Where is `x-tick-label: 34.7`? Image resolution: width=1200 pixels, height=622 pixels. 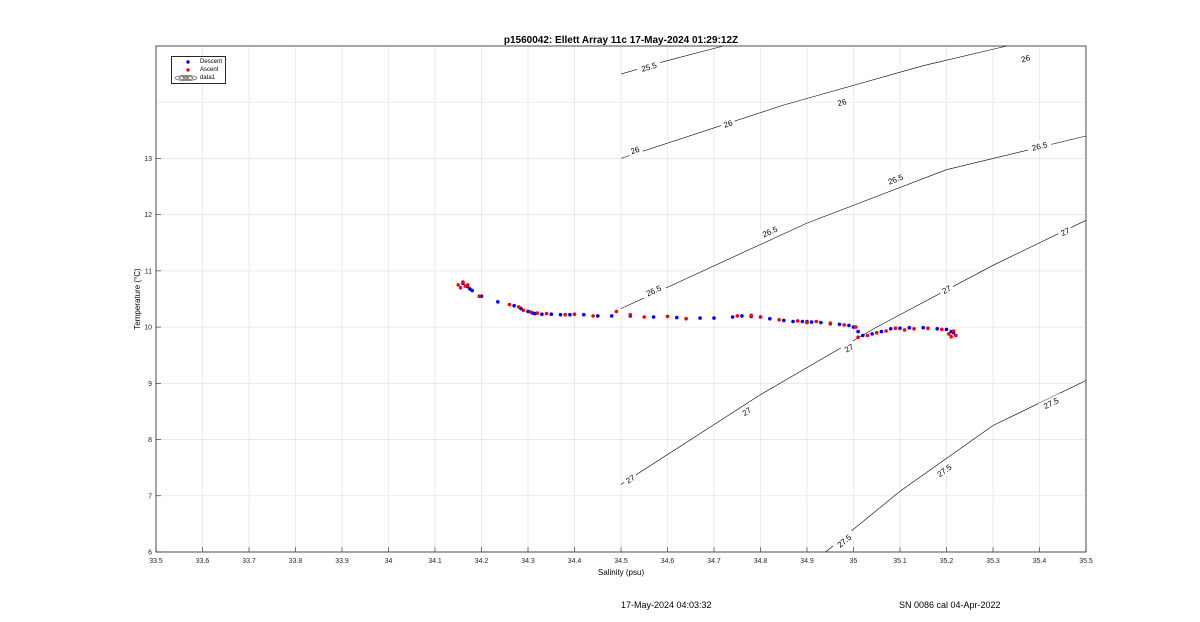 x-tick-label: 34.7 is located at coordinates (714, 561).